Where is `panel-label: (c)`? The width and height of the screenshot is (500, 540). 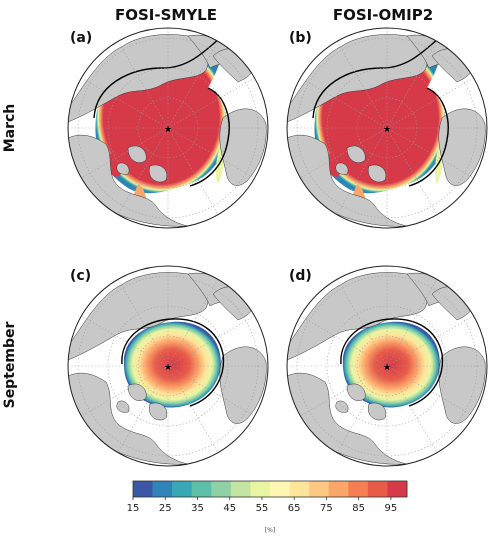
panel-label: (c) is located at coordinates (80, 276).